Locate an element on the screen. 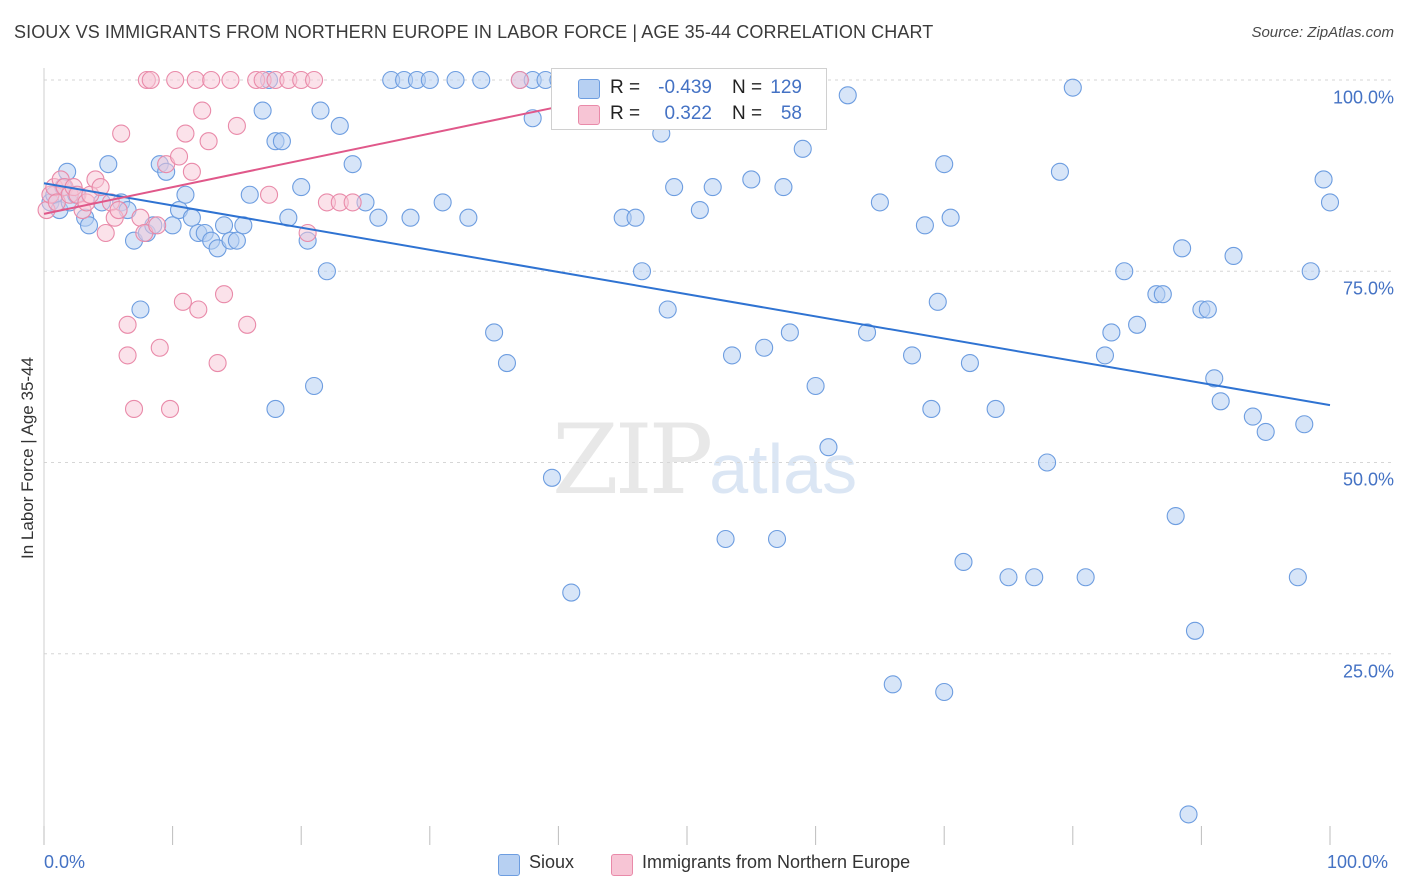 Image resolution: width=1406 pixels, height=892 pixels. legend-r-value-ne: 0.322 is located at coordinates (688, 113).